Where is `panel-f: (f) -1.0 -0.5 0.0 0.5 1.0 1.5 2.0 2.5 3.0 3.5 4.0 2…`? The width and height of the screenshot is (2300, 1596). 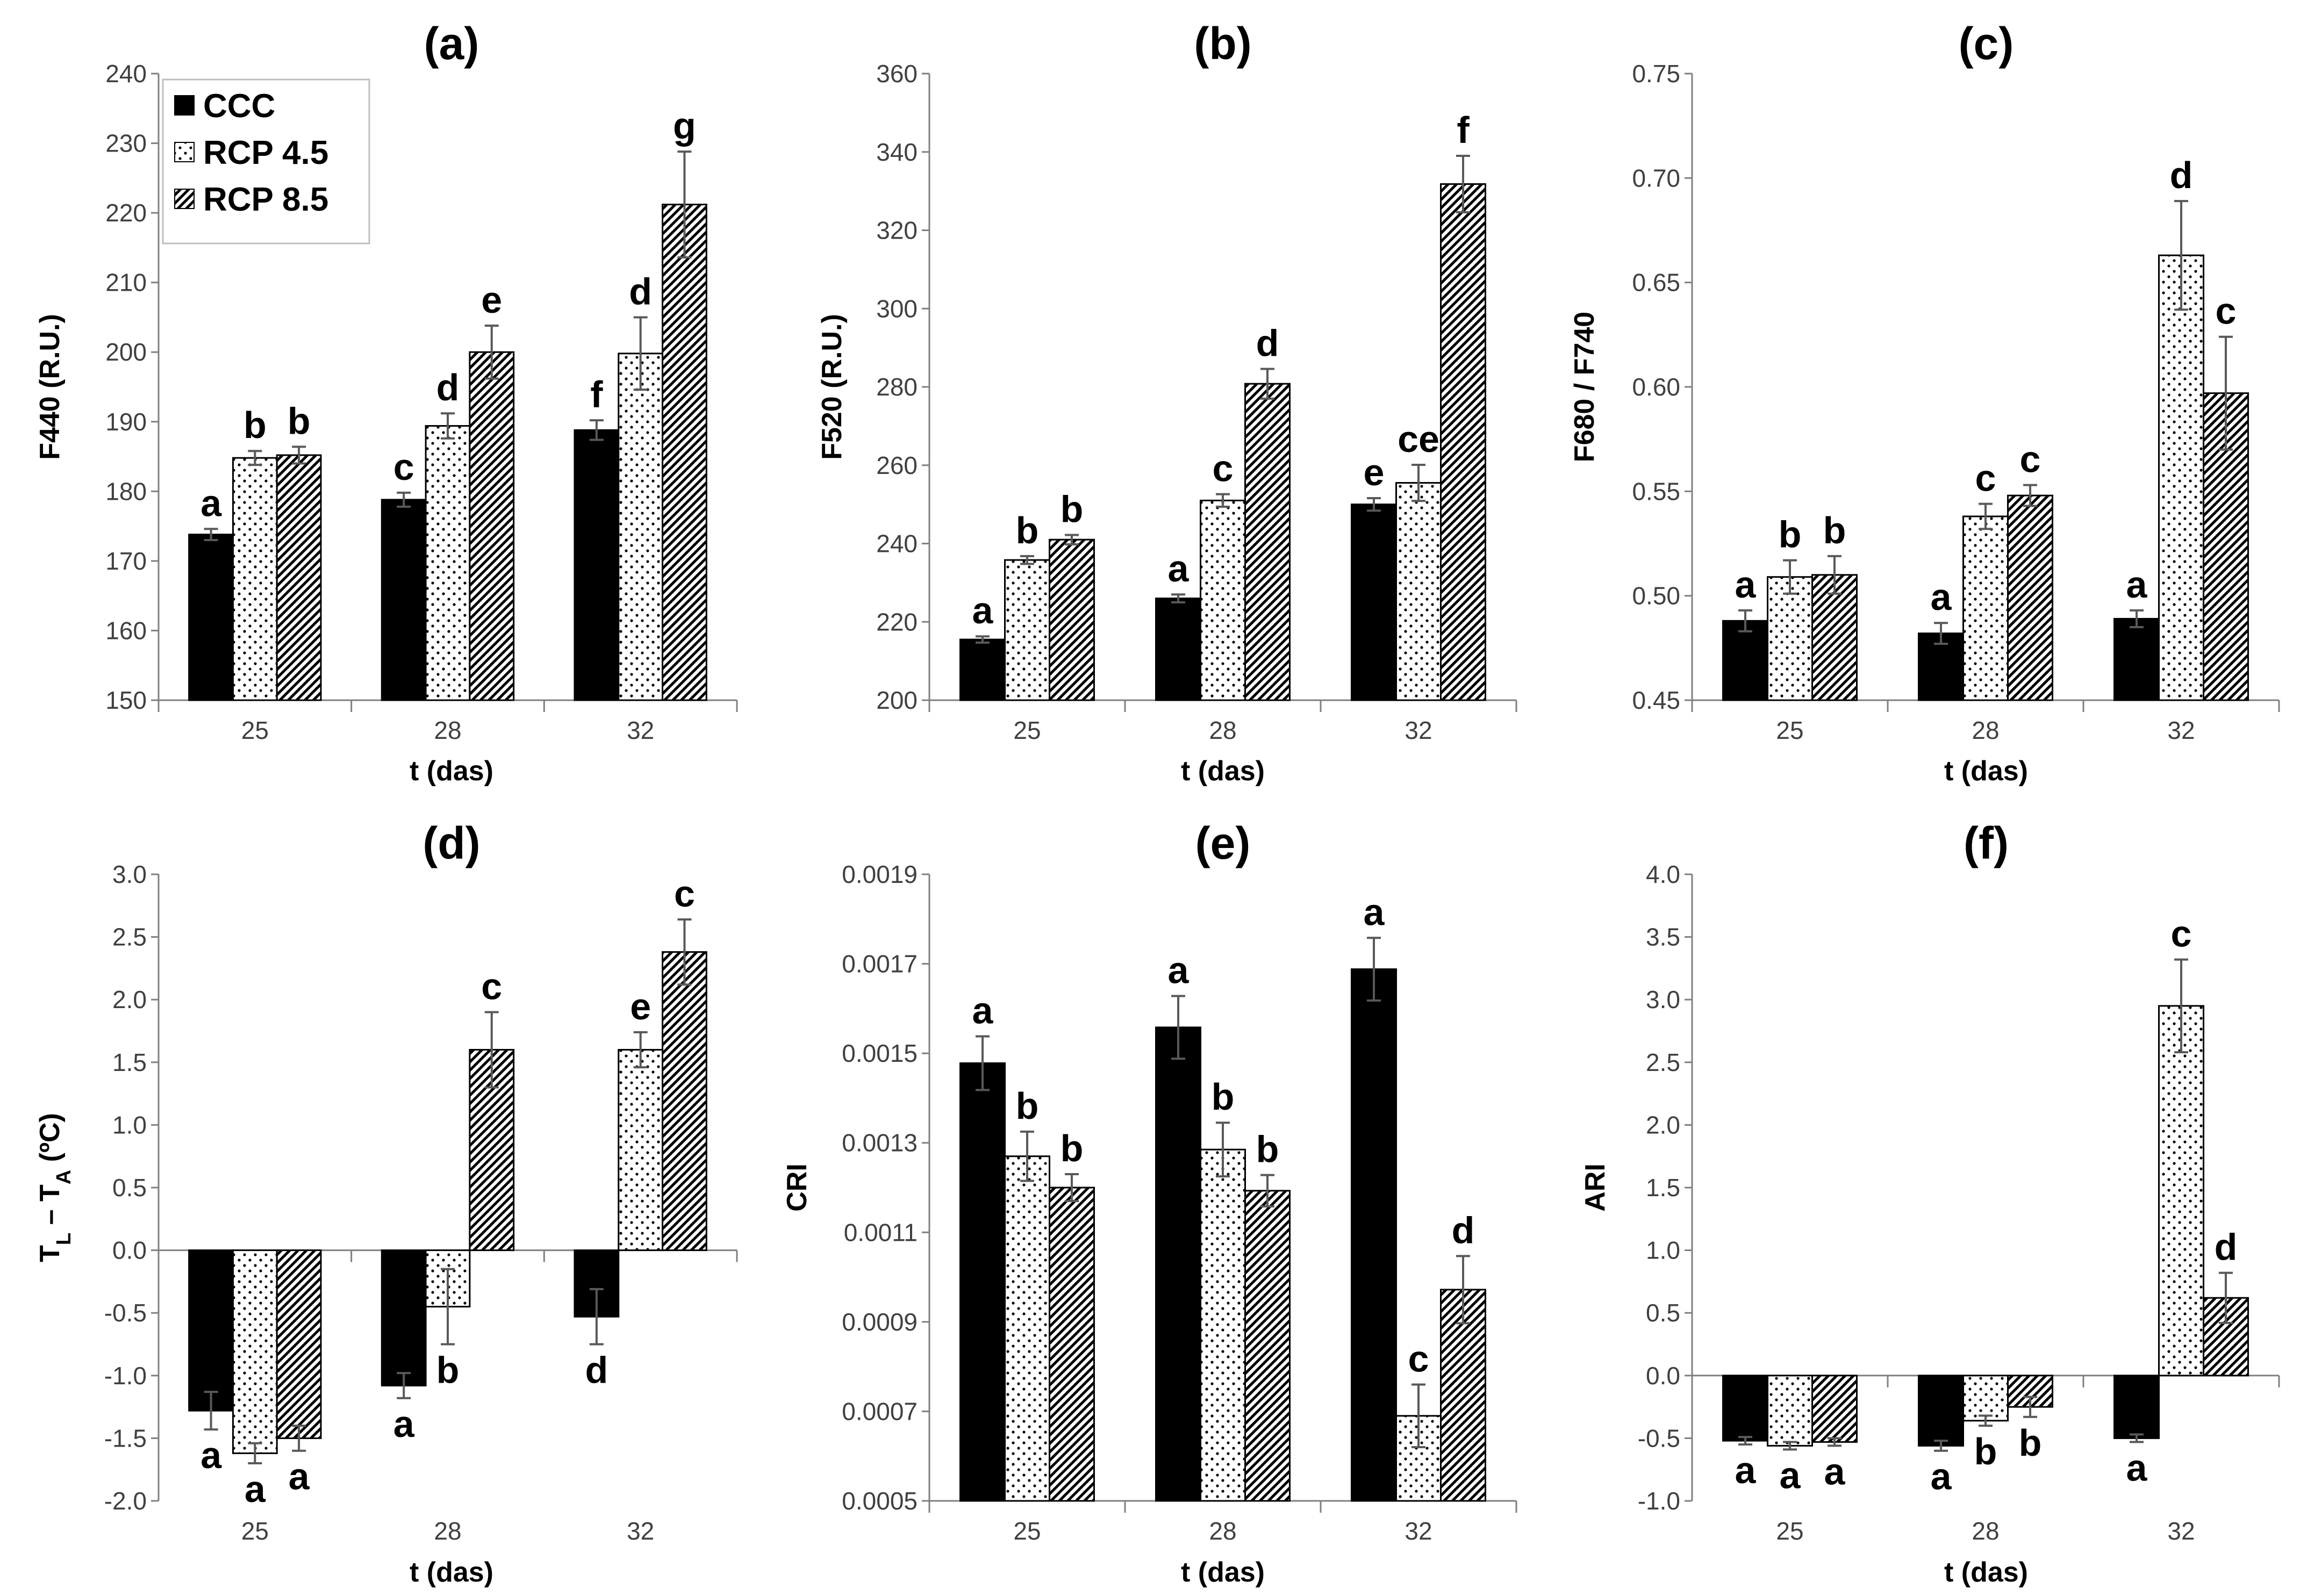 panel-f: (f) -1.0 -0.5 0.0 0.5 1.0 1.5 2.0 2.5 3.0 3.5 4.0 2… is located at coordinates (1930, 1203).